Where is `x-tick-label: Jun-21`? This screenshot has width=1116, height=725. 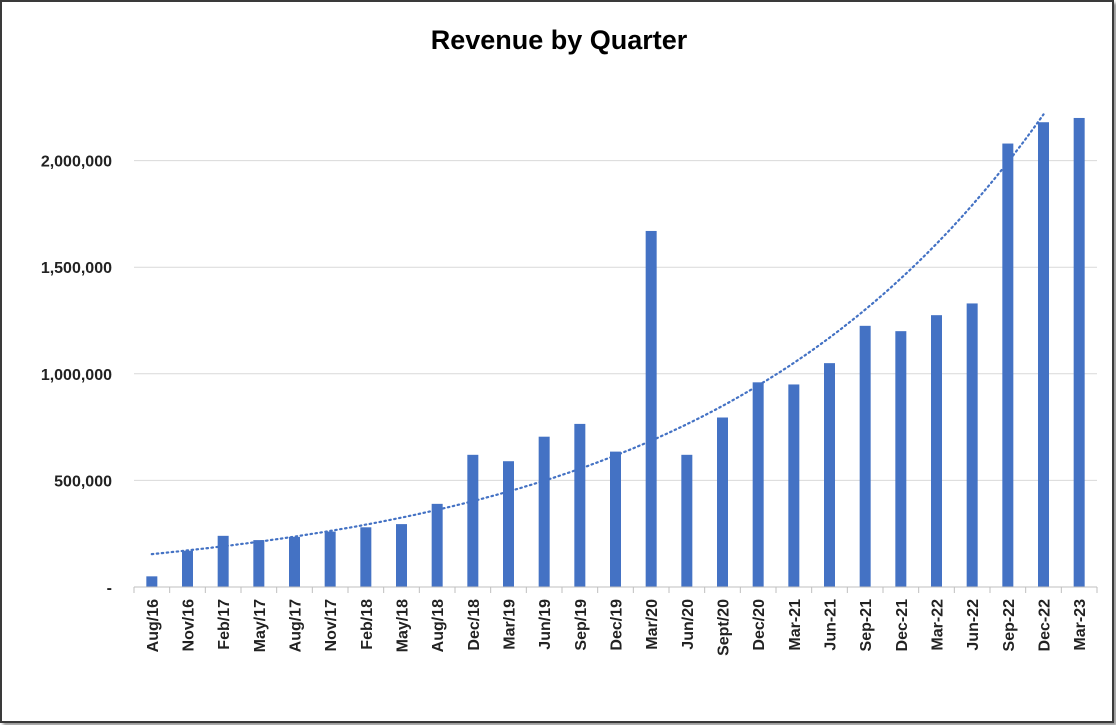 x-tick-label: Jun-21 is located at coordinates (831, 625).